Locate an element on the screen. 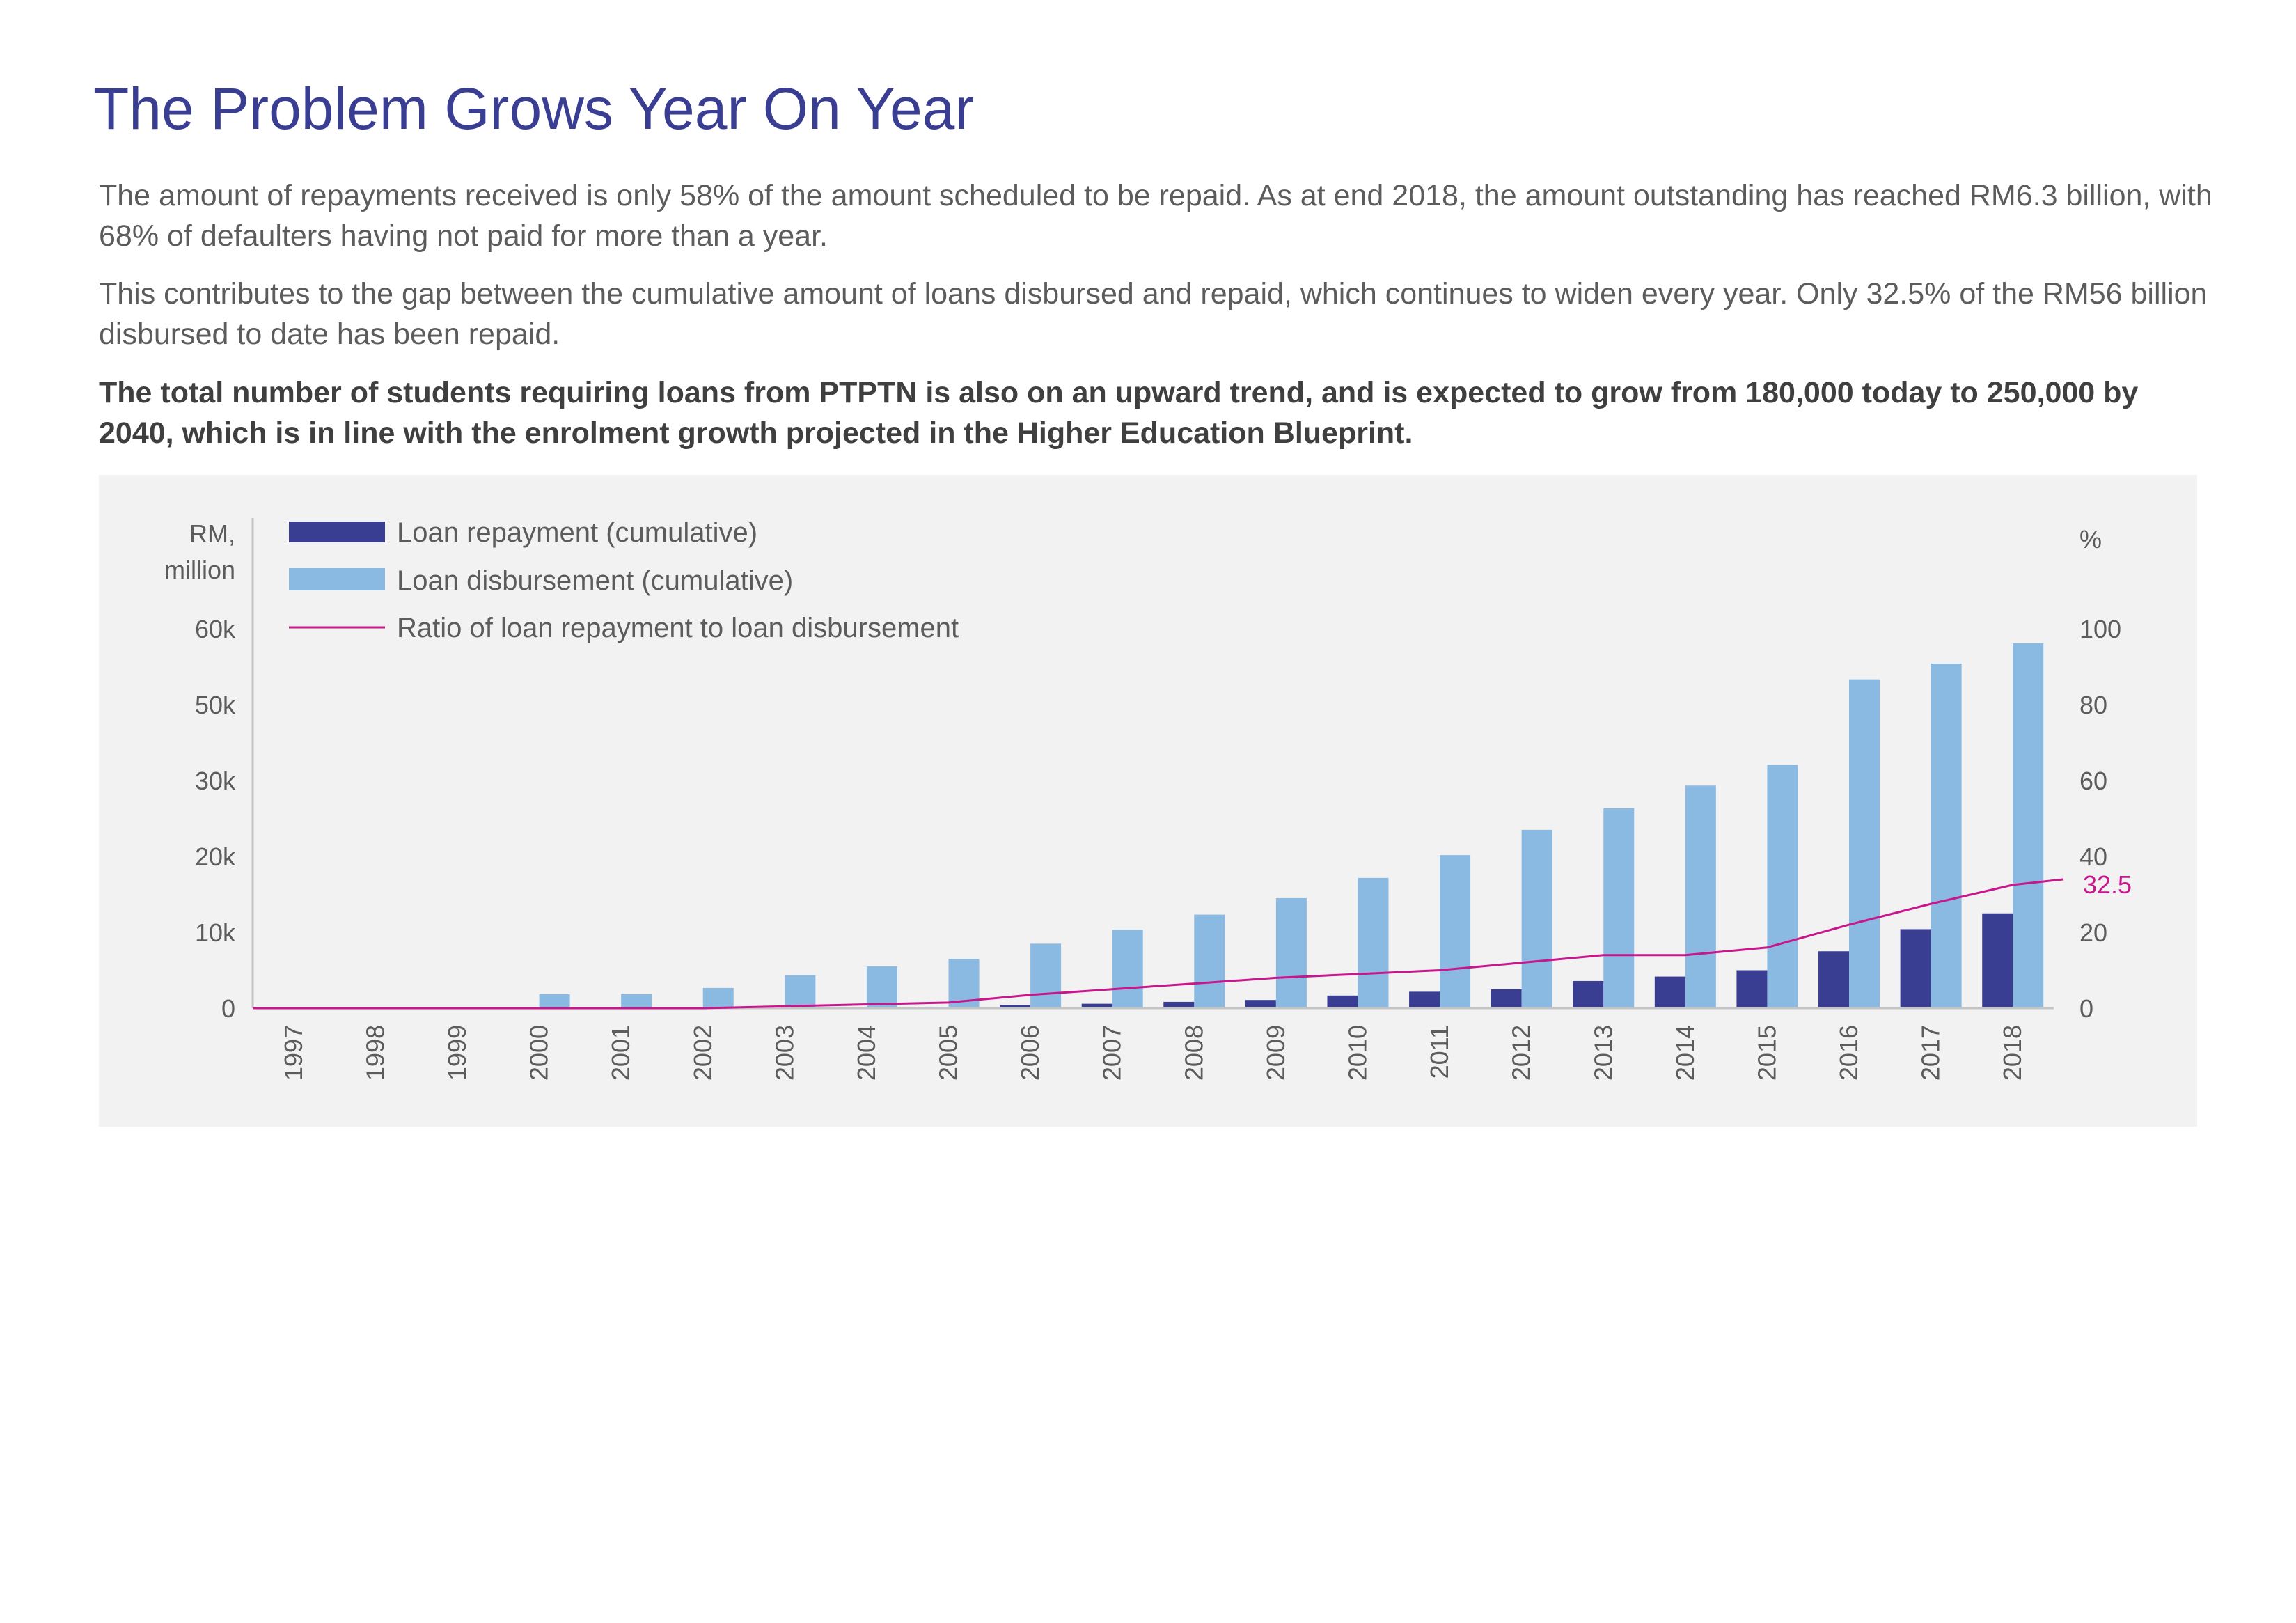 This screenshot has width=2296, height=1623. left-tick-label: 10k is located at coordinates (215, 932).